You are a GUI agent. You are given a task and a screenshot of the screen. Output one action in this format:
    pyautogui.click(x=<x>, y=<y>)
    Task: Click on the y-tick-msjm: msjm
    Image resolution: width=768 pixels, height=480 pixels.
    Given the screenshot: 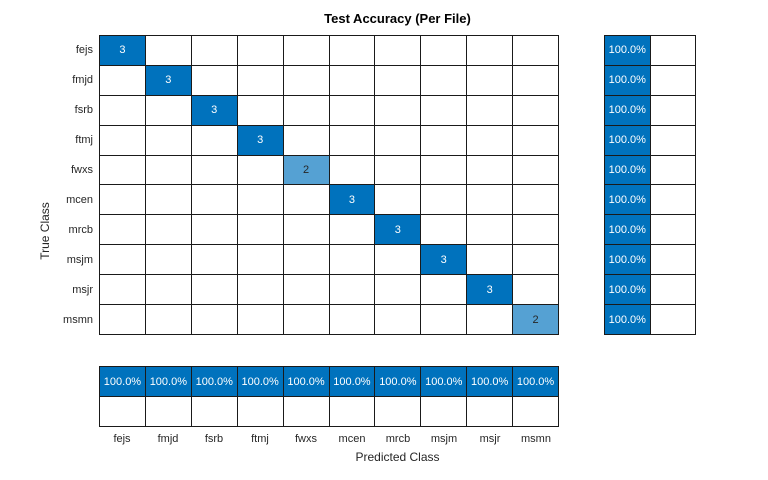 What is the action you would take?
    pyautogui.click(x=79, y=260)
    